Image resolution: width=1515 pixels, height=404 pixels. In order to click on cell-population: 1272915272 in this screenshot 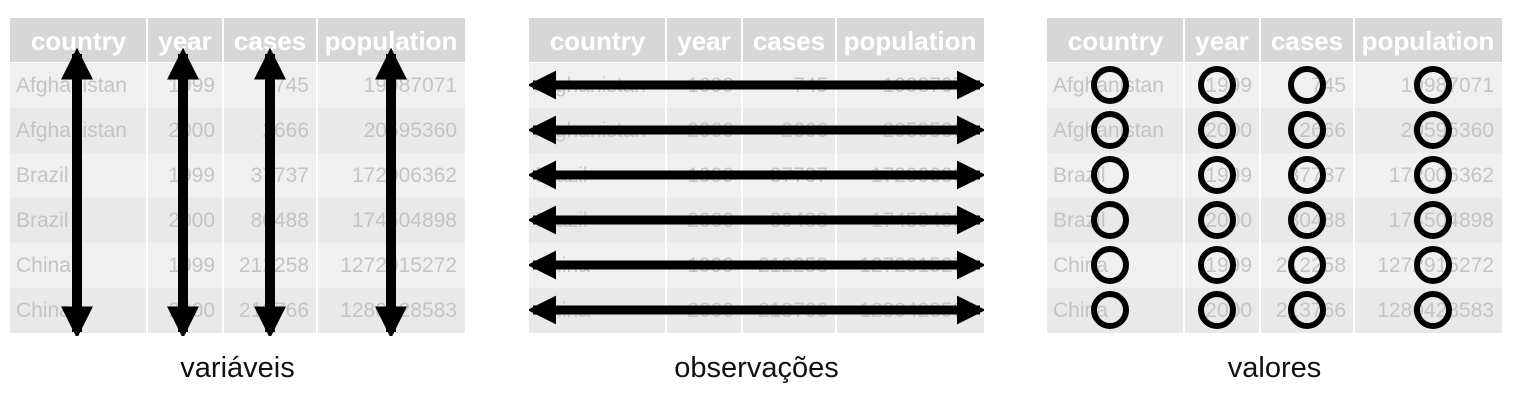, I will do `click(1435, 265)`.